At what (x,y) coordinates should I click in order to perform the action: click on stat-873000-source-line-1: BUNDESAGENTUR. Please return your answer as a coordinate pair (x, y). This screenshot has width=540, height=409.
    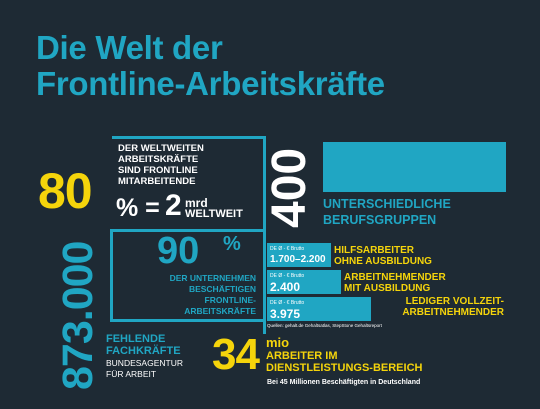
    Looking at the image, I should click on (144, 363).